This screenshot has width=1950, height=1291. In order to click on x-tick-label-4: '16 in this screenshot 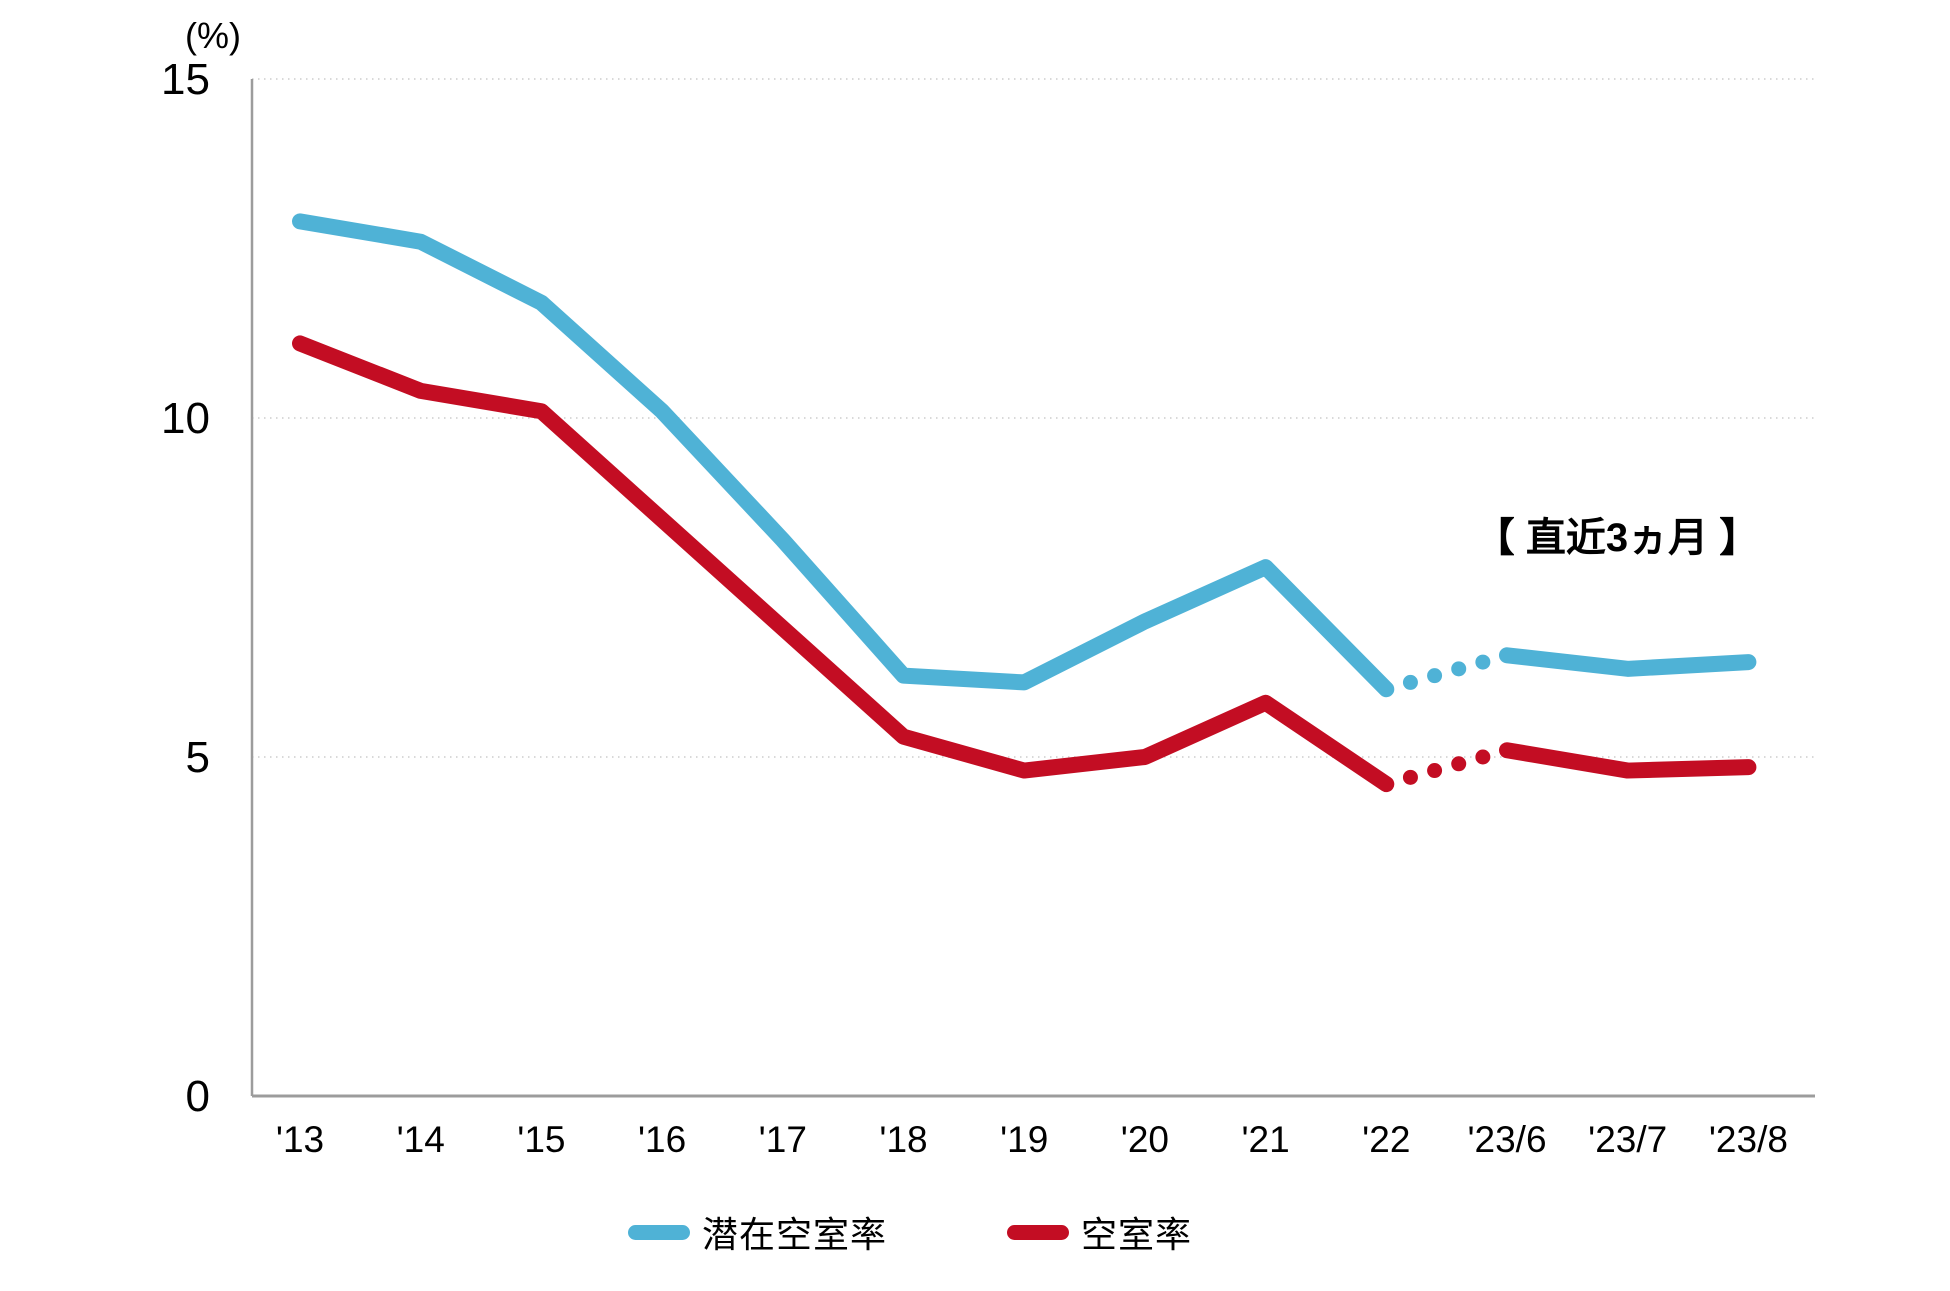, I will do `click(662, 1139)`.